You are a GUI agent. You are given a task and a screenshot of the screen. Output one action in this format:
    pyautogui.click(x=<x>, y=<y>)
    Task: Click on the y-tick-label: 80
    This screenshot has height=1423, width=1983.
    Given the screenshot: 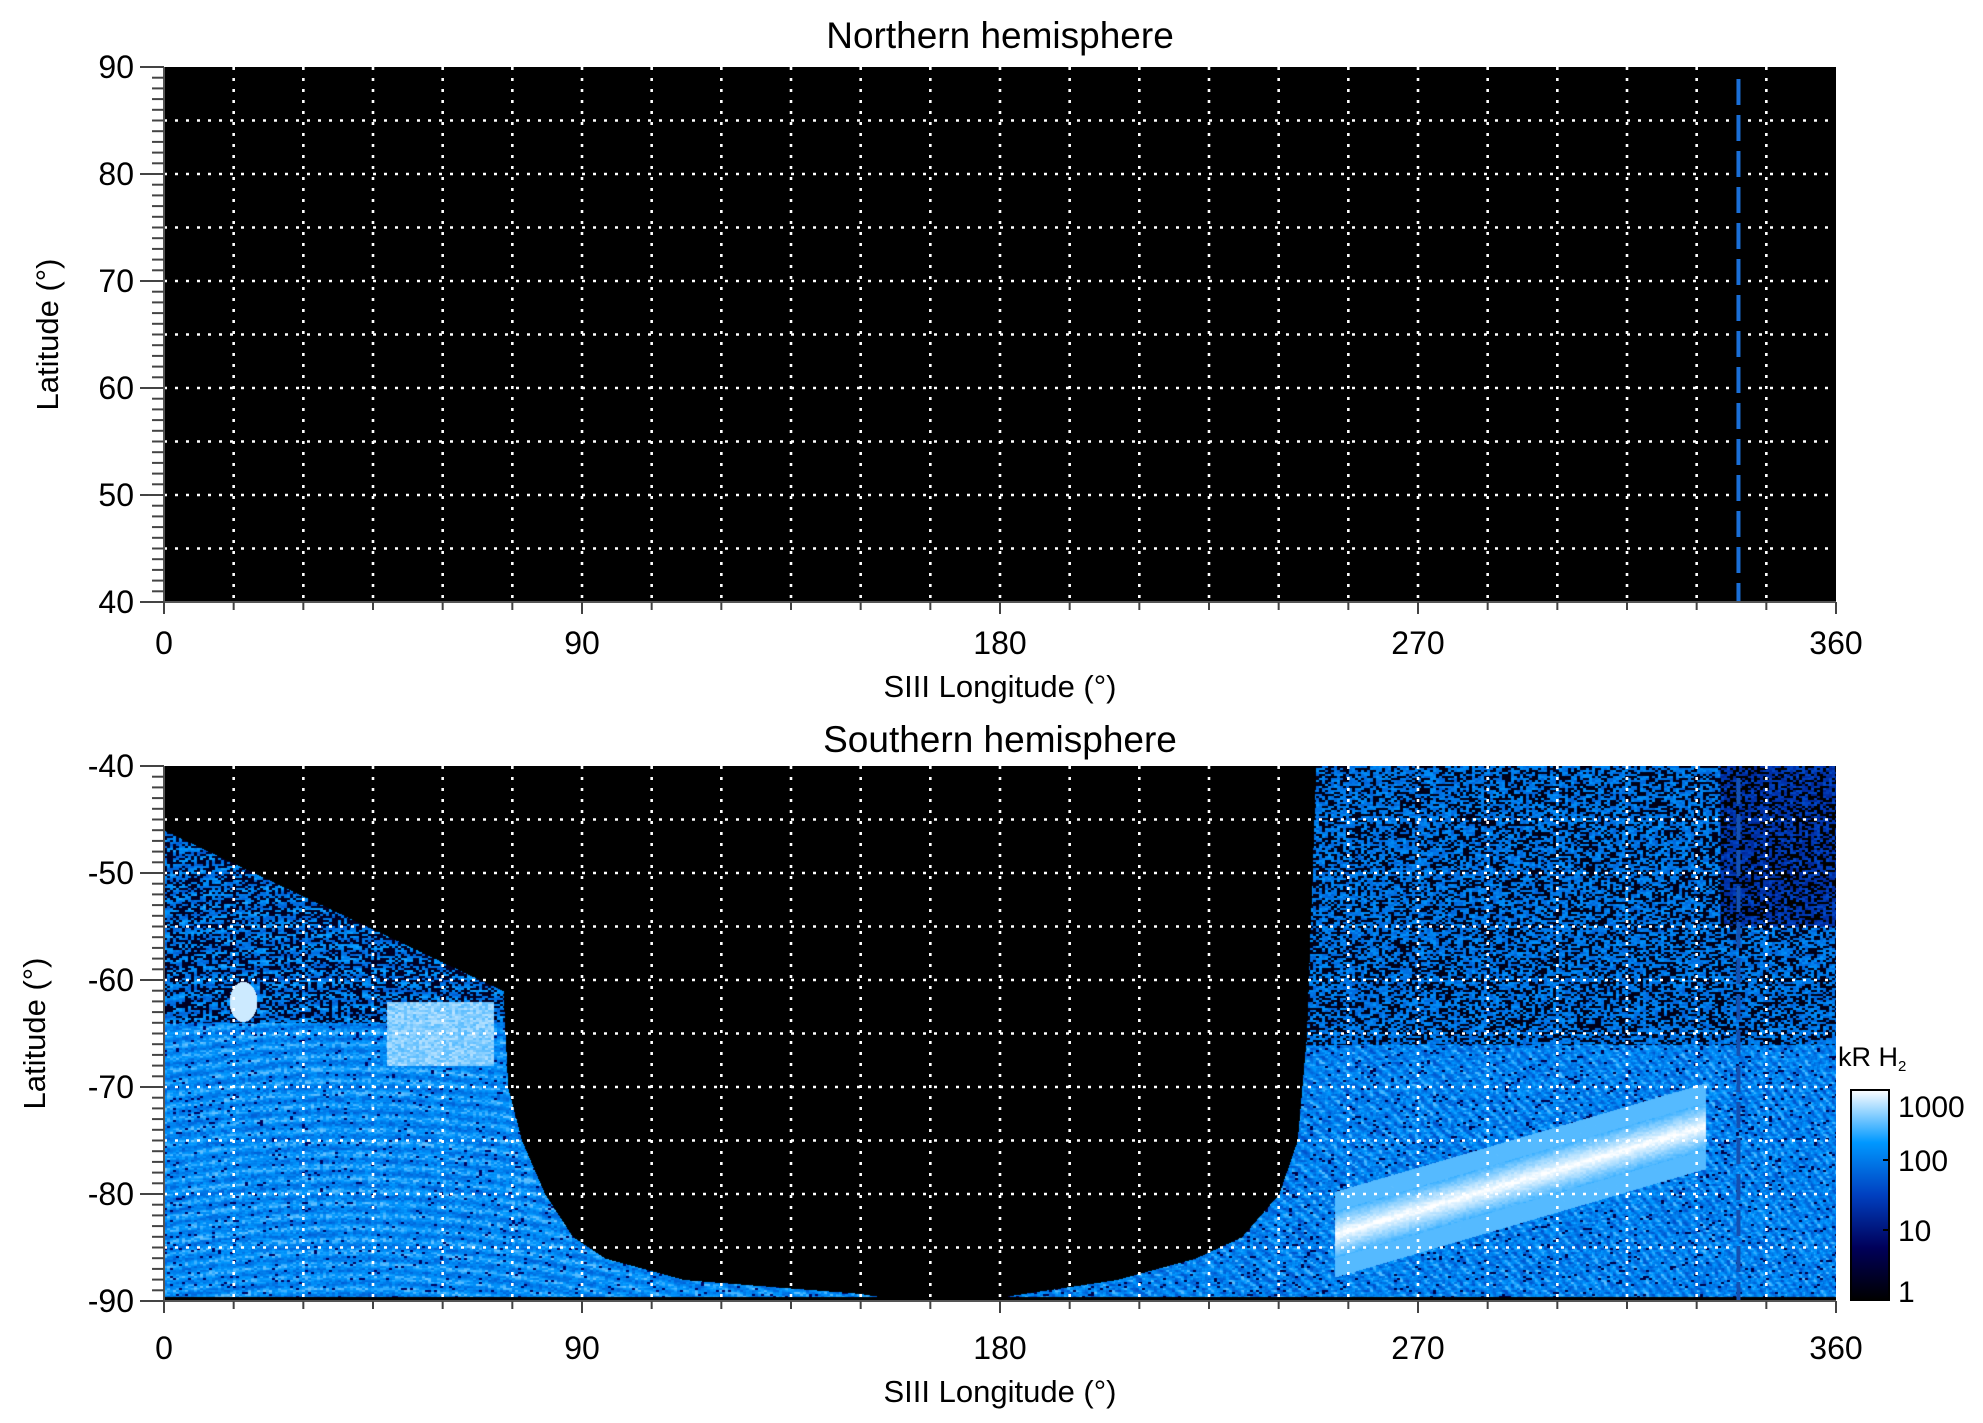 What is the action you would take?
    pyautogui.click(x=116, y=174)
    